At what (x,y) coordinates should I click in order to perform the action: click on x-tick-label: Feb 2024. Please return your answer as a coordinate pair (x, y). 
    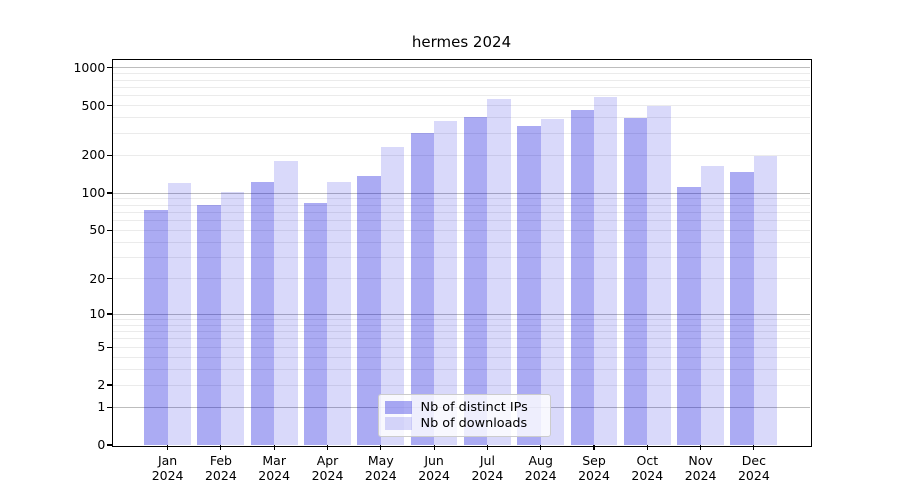
    Looking at the image, I should click on (221, 468).